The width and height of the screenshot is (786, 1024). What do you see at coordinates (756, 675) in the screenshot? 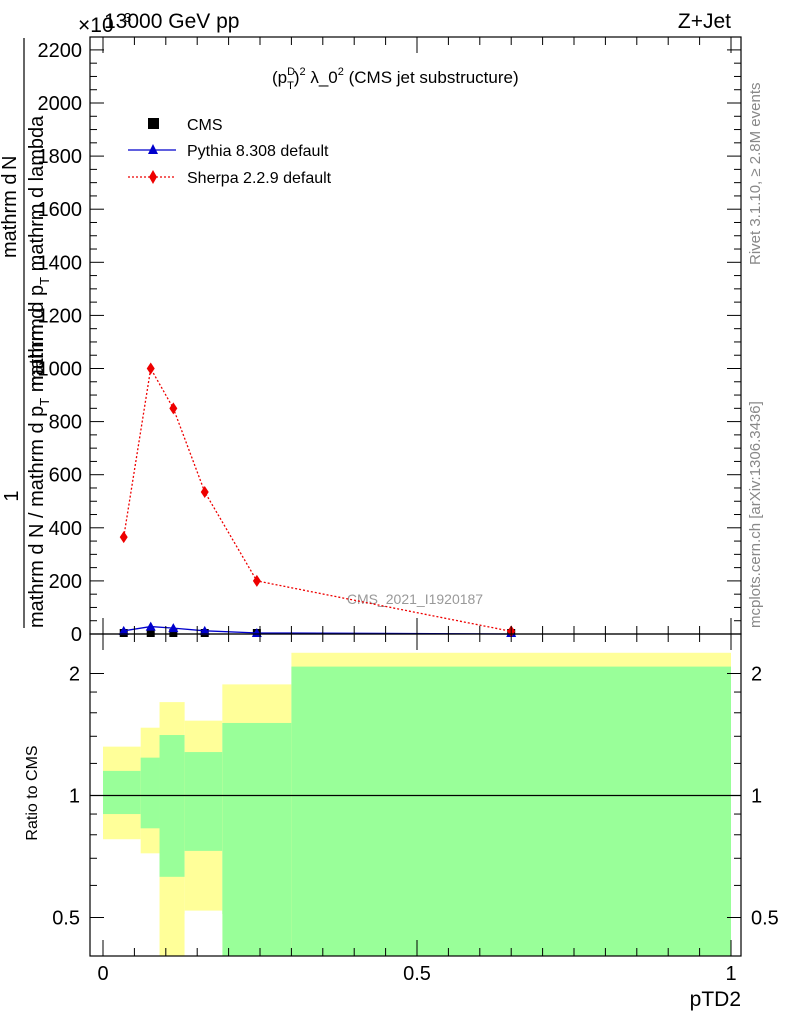
I see `ratio-y-tick-label-right: 2` at bounding box center [756, 675].